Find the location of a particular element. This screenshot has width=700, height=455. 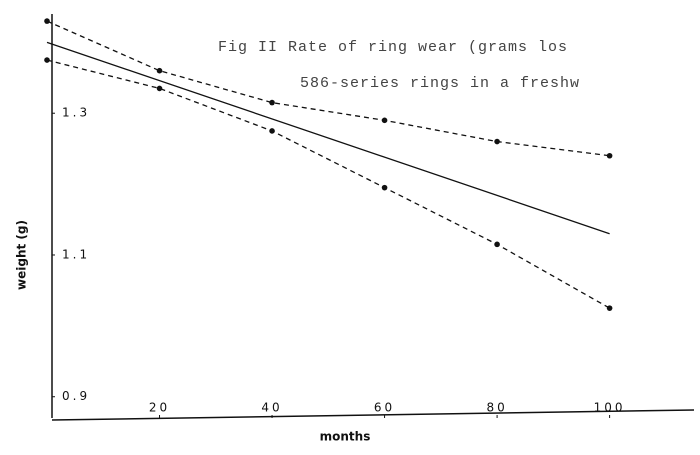

y-tick-label: 1.1 is located at coordinates (76, 254).